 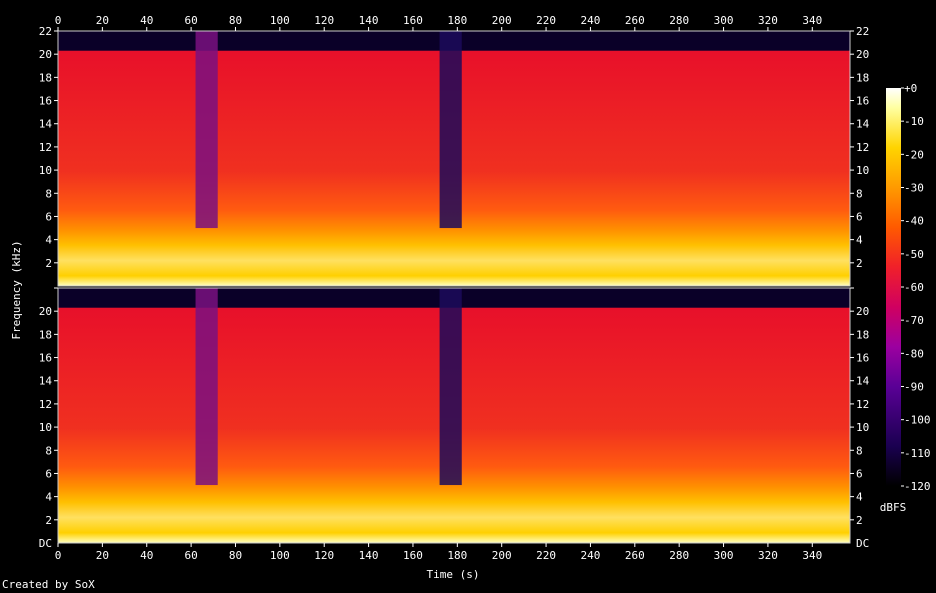 I want to click on x-tick-label: 100, so click(x=280, y=555).